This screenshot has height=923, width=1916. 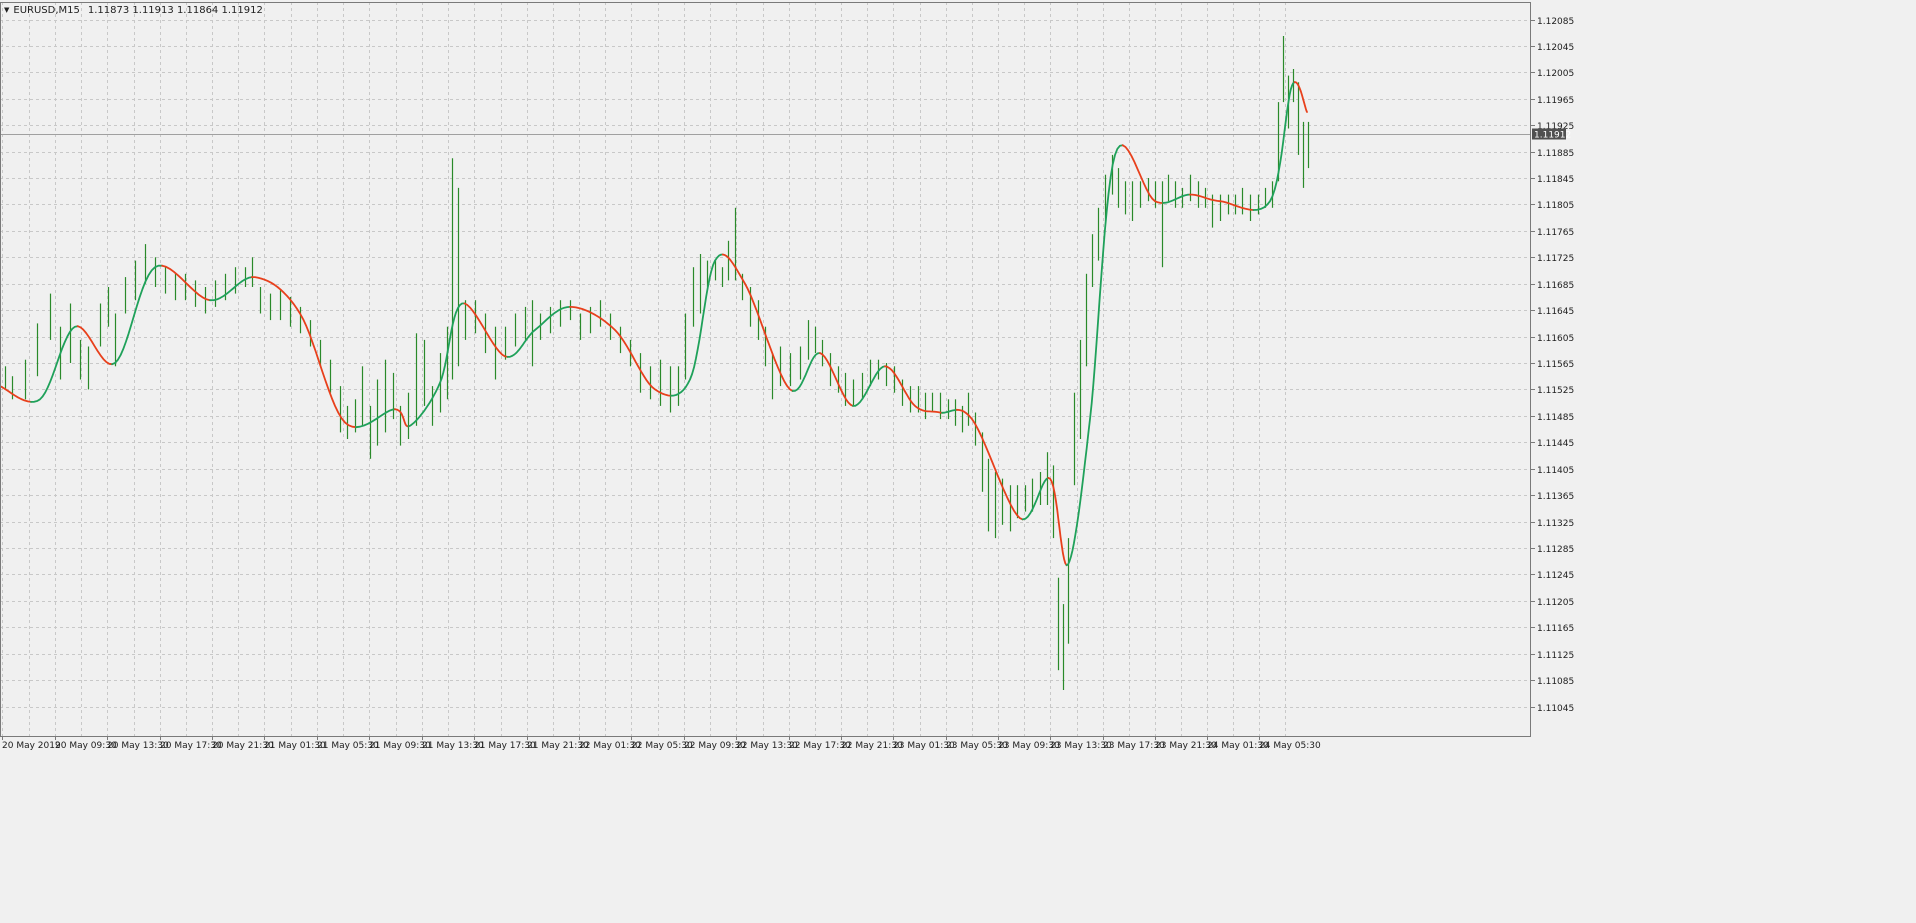 I want to click on price-tick-label: 1.11725, so click(x=1555, y=259).